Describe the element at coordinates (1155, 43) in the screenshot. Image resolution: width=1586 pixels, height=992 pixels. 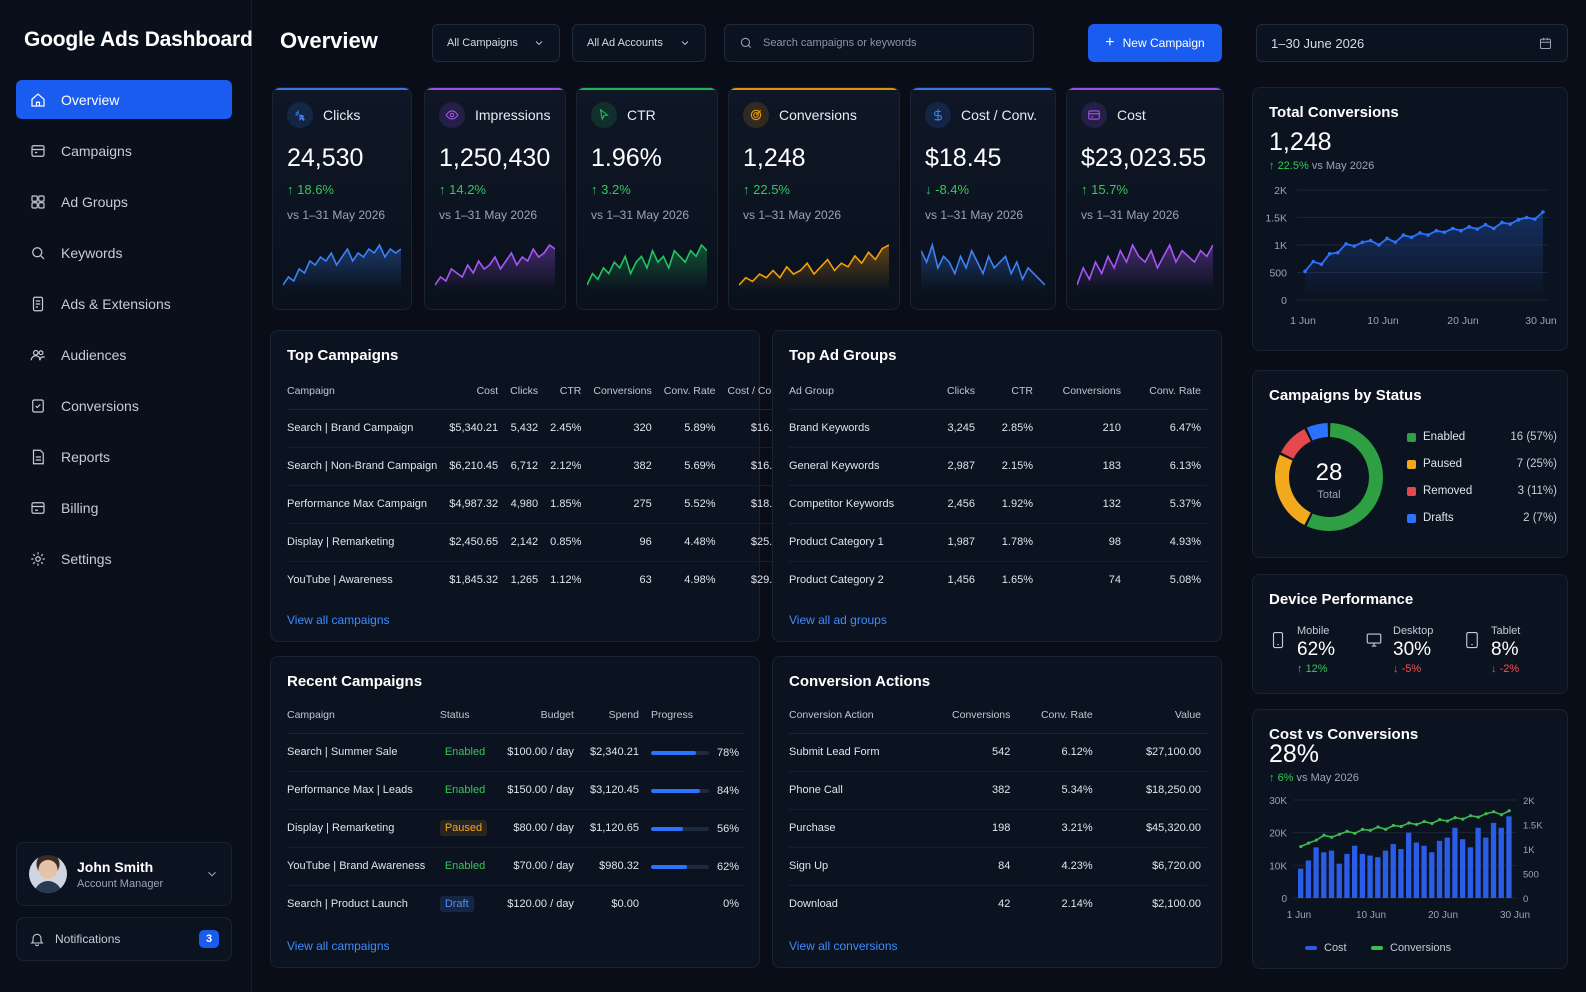
I see `new-campaign-button: + New Campaign` at that location.